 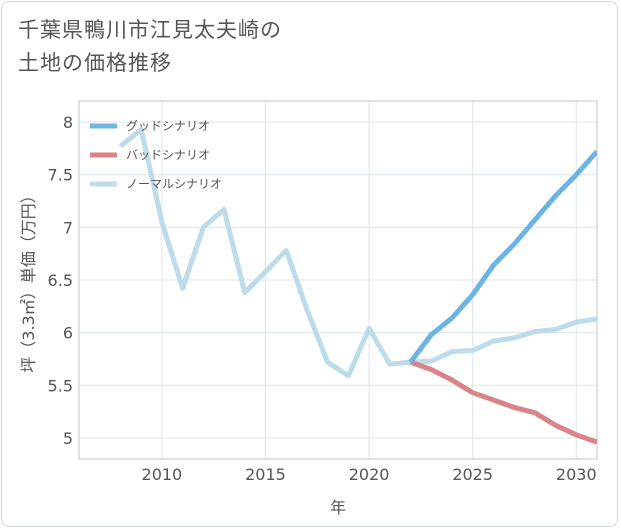 What do you see at coordinates (168, 126) in the screenshot?
I see `legend-label: グッドシナリオ` at bounding box center [168, 126].